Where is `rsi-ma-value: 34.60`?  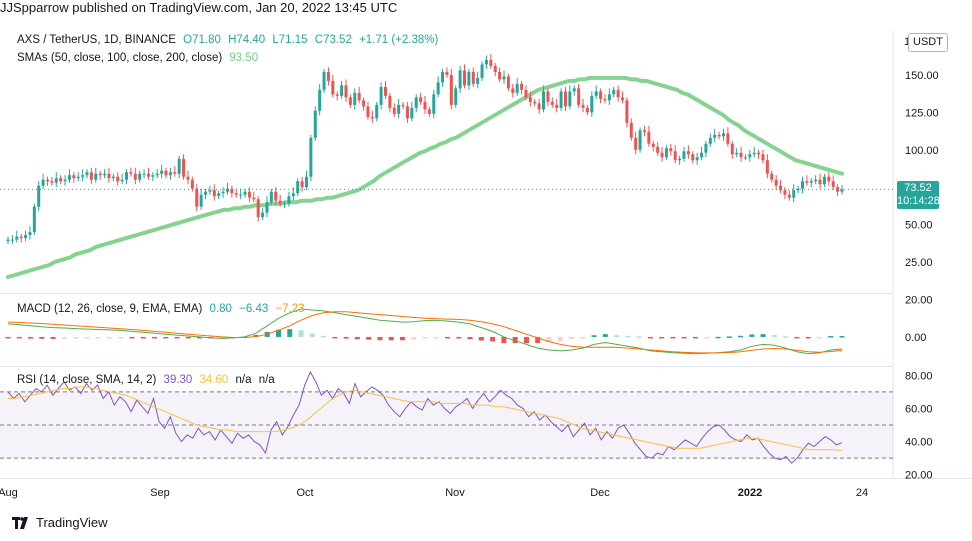
rsi-ma-value: 34.60 is located at coordinates (214, 380).